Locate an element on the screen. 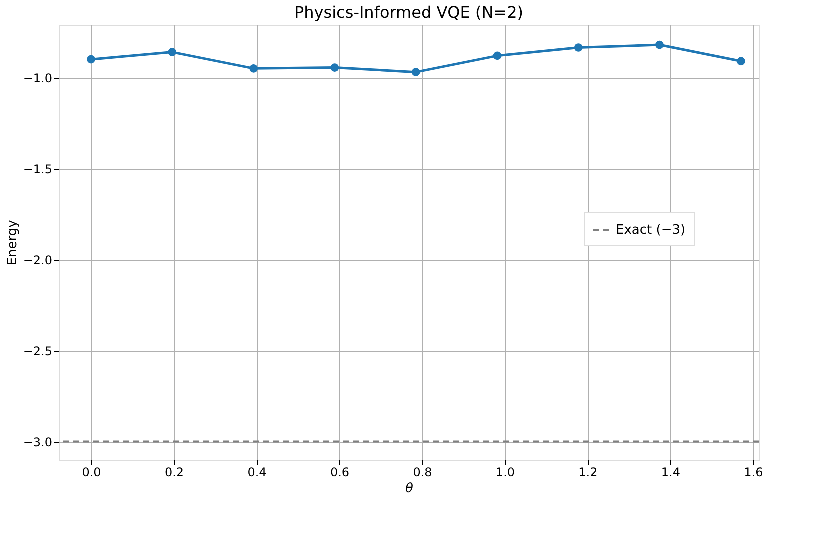 The image size is (820, 536). y-tick-label: −2.5 is located at coordinates (37, 351).